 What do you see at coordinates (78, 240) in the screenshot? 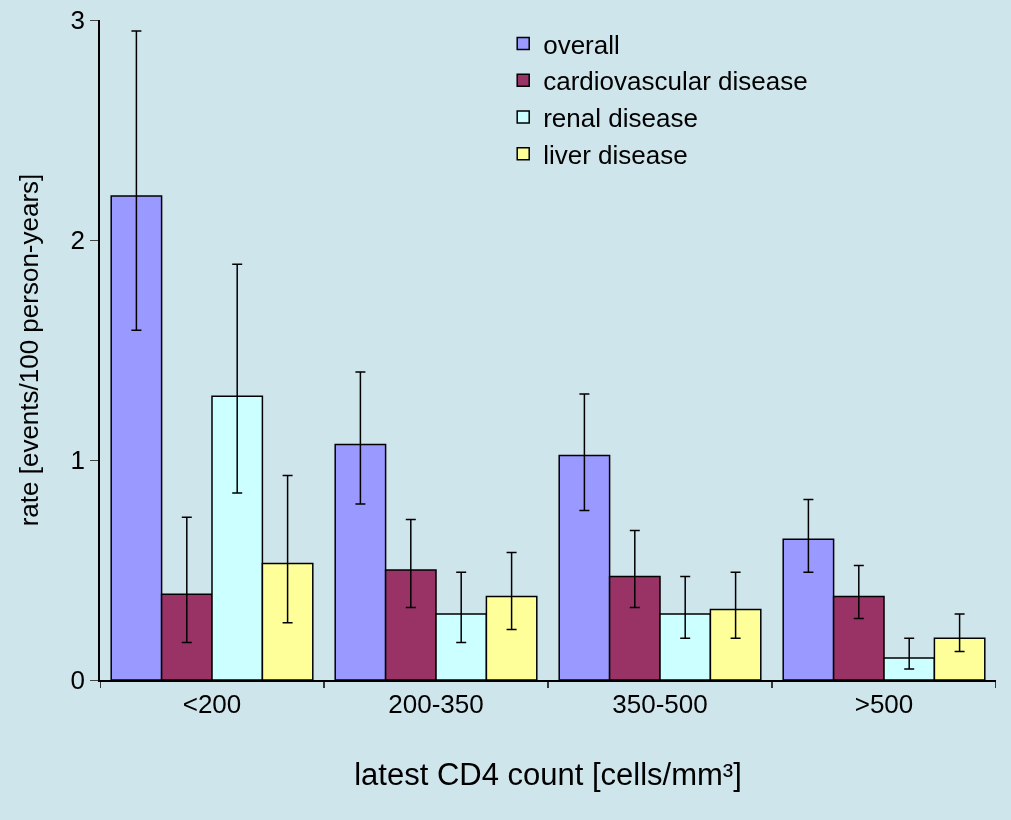
I see `y-tick-label: 2` at bounding box center [78, 240].